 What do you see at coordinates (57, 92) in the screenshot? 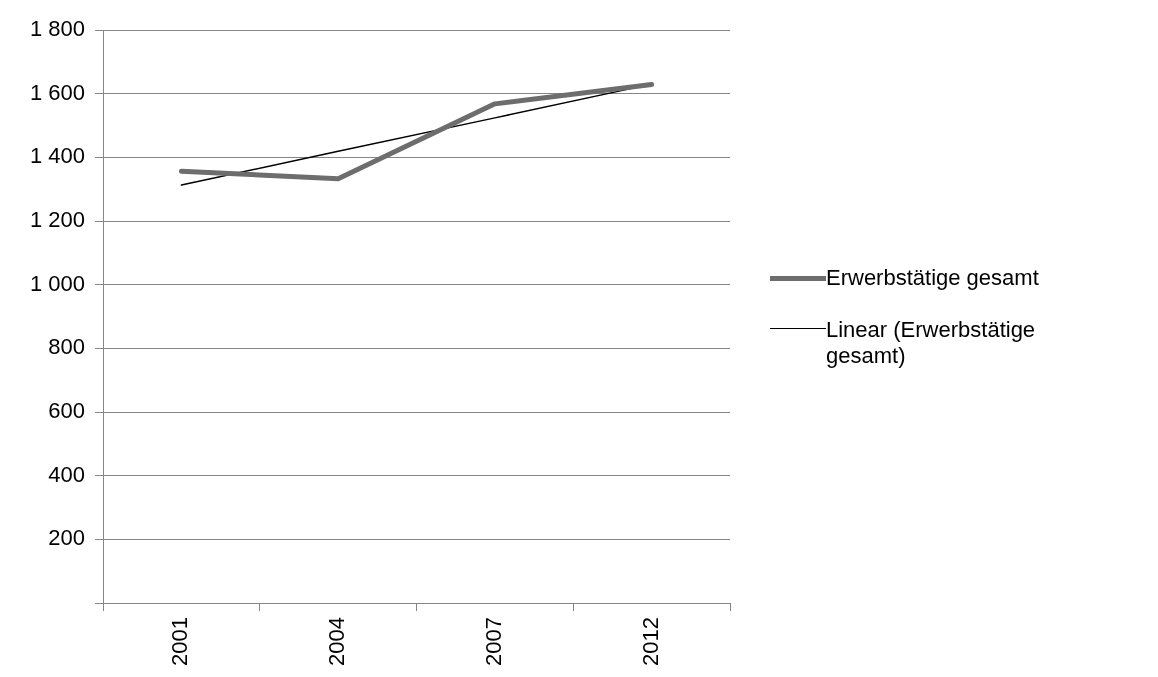
I see `y-tick-label: 1 600` at bounding box center [57, 92].